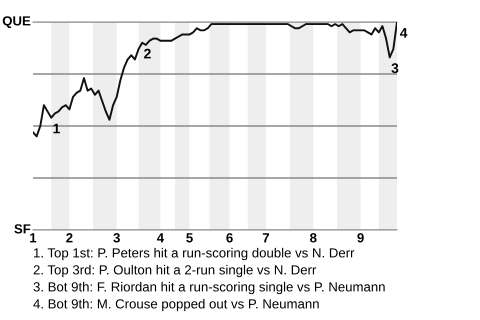  What do you see at coordinates (209, 288) in the screenshot?
I see `text: 3. Bot 9th: F. Riordan hit a run-scoring single vs P. Neumann` at bounding box center [209, 288].